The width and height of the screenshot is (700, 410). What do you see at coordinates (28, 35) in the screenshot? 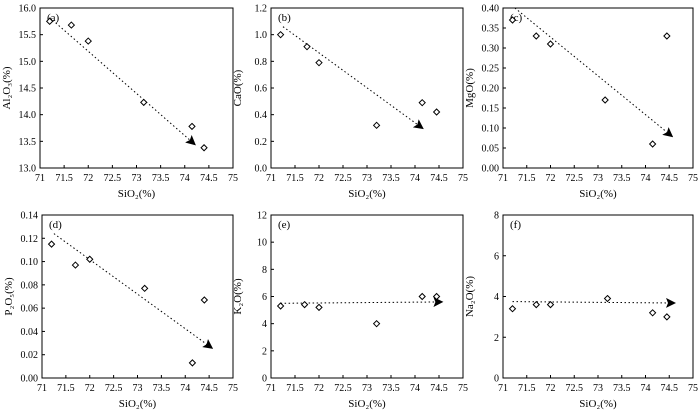
I see `y-tick-label: 15.5` at bounding box center [28, 35].